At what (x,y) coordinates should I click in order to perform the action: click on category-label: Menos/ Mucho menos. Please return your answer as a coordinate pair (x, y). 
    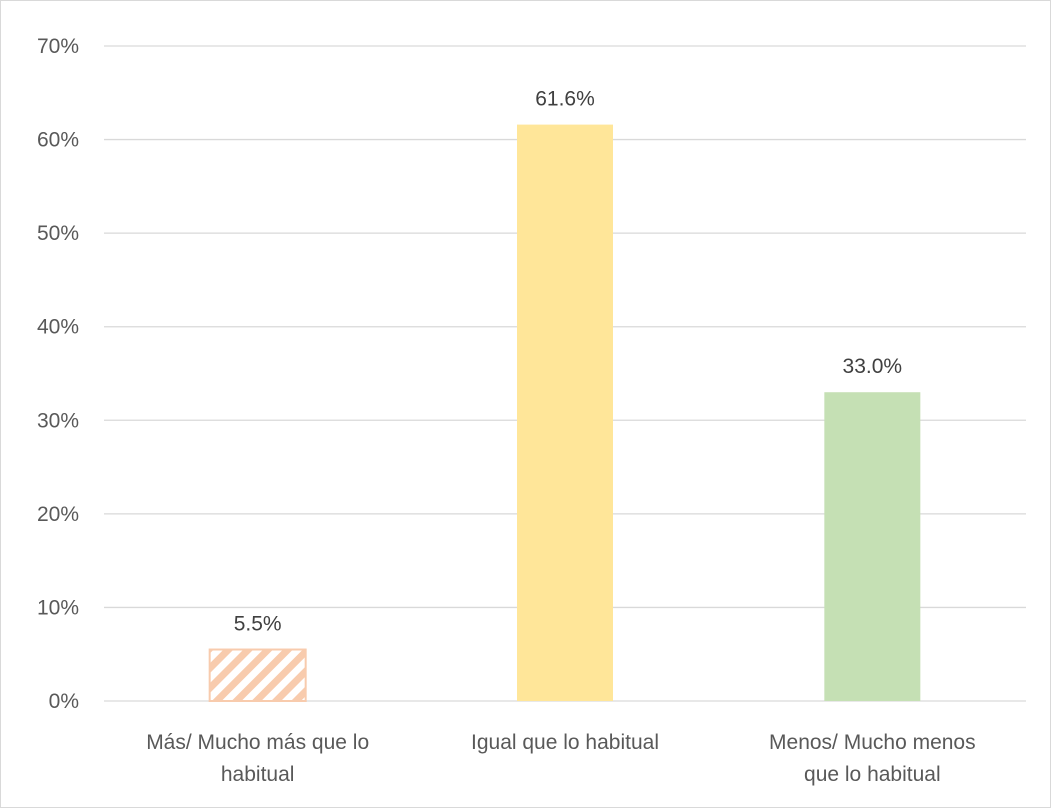
    Looking at the image, I should click on (872, 742).